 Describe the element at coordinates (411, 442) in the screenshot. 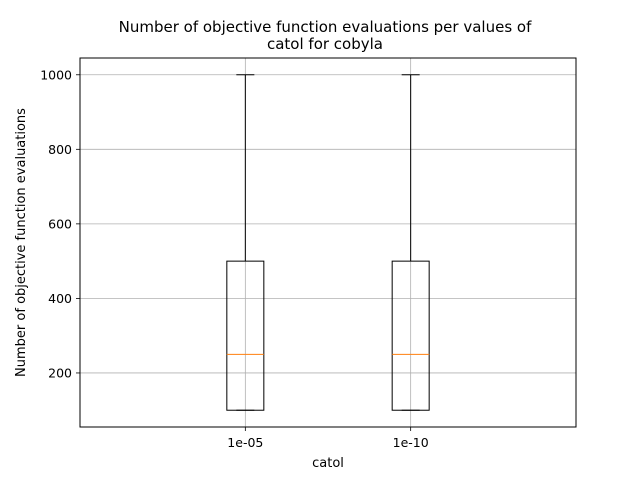

I see `x-tick-label: 1e-10` at that location.